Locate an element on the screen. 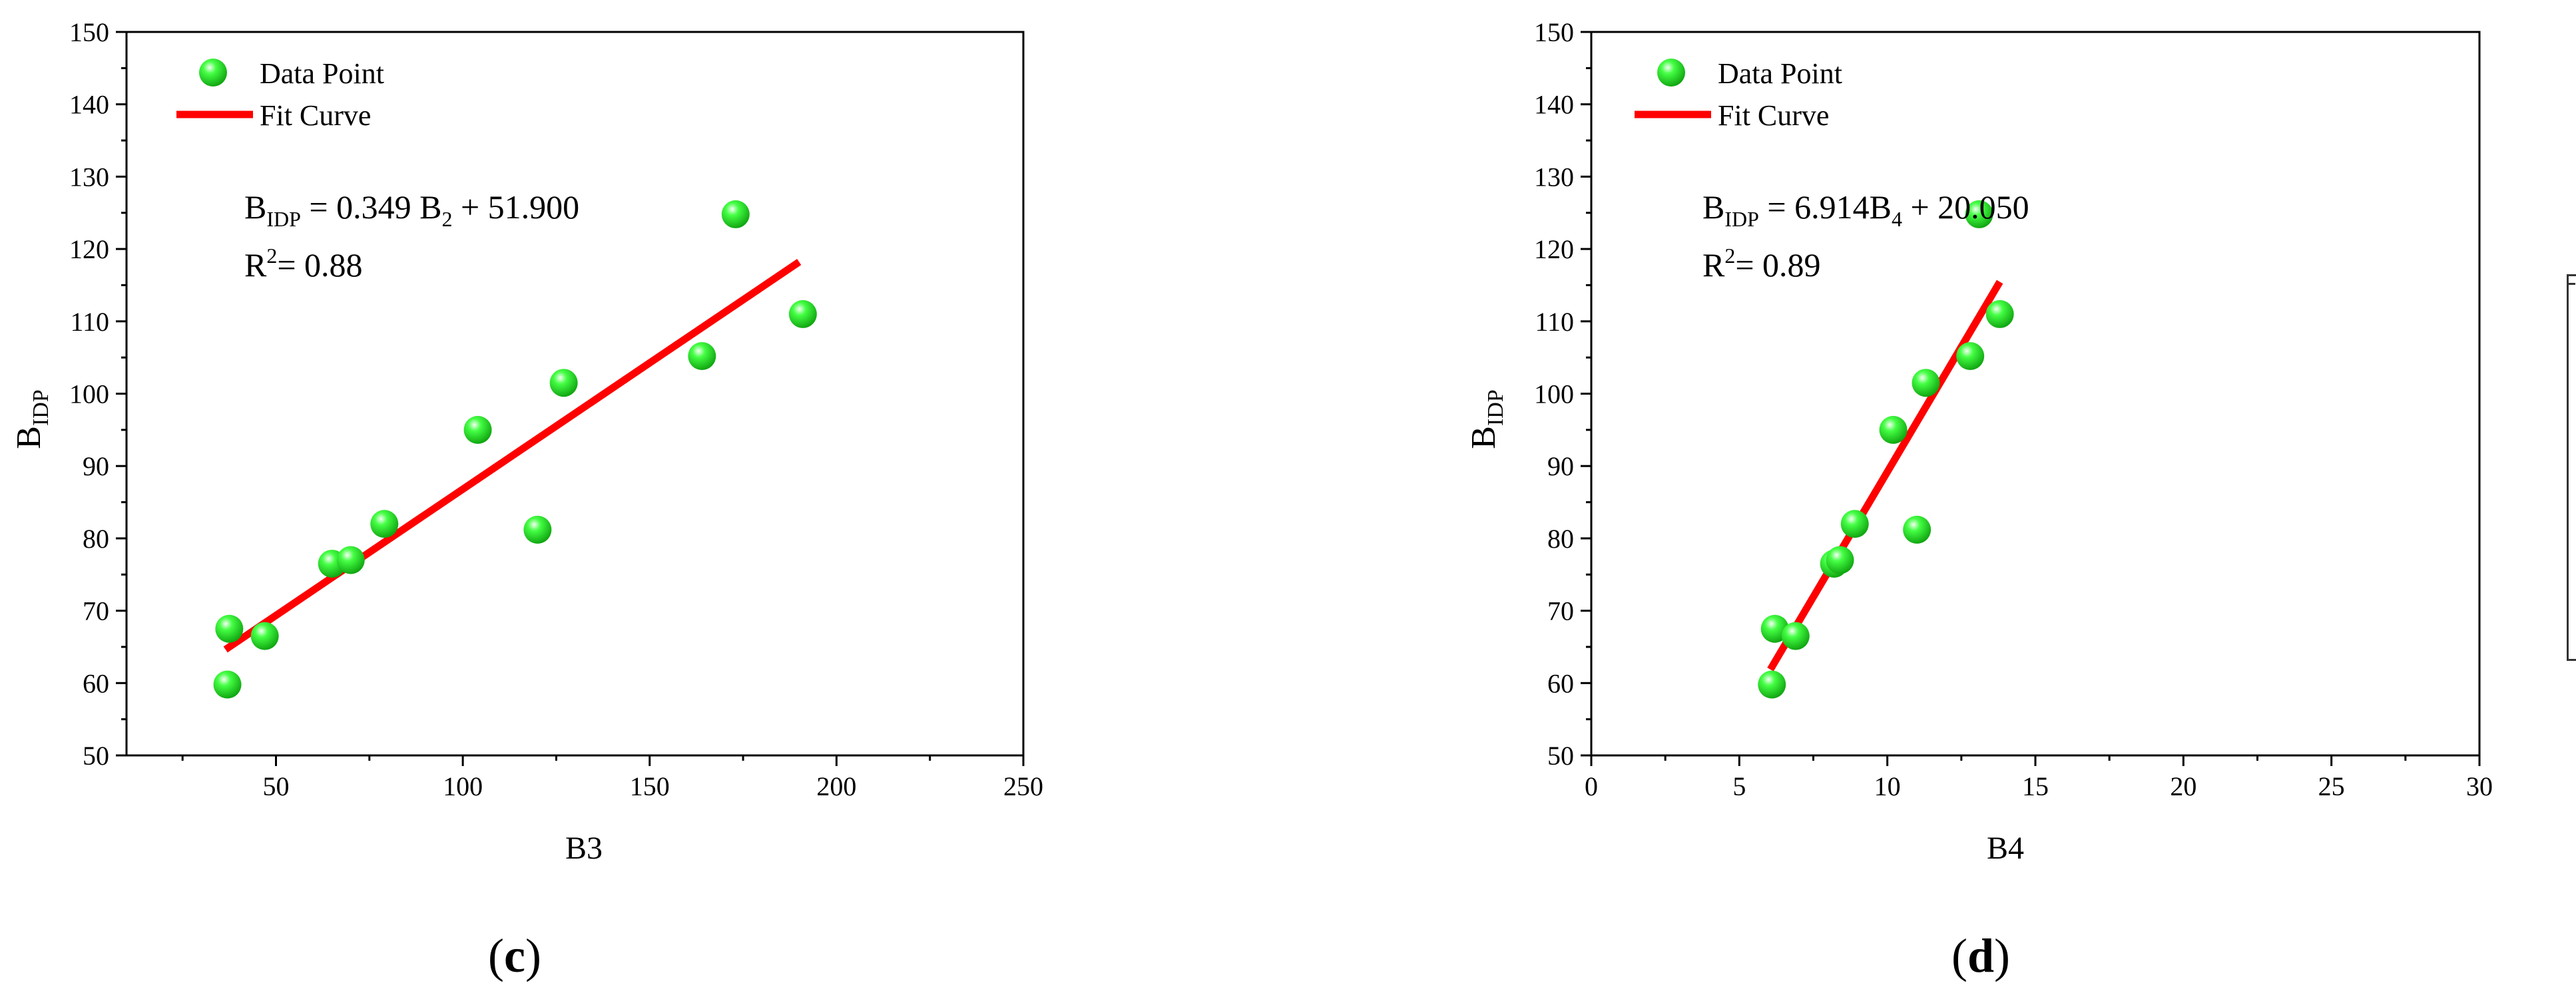 Image resolution: width=2576 pixels, height=1003 pixels. x-tick-label: 25 is located at coordinates (2332, 786).